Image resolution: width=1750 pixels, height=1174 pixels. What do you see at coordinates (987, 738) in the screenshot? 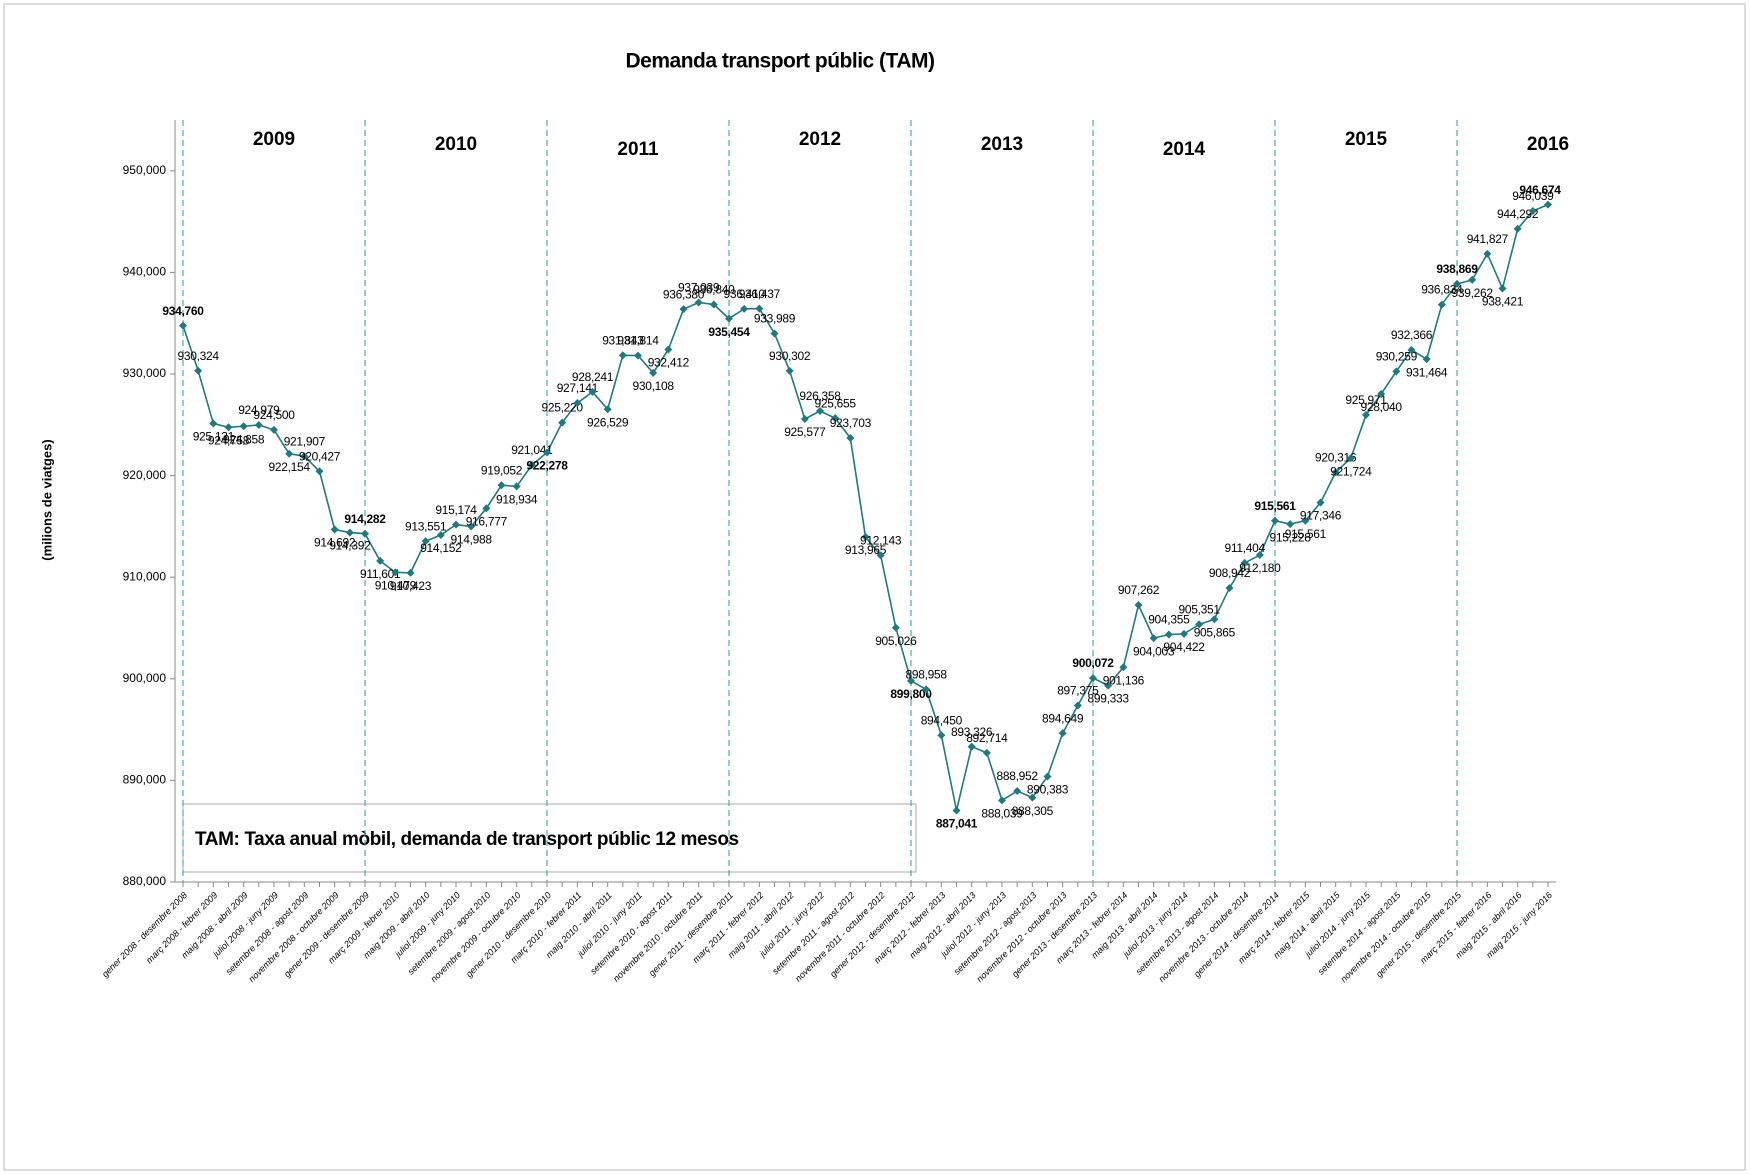
I see `data-label: 892,714` at bounding box center [987, 738].